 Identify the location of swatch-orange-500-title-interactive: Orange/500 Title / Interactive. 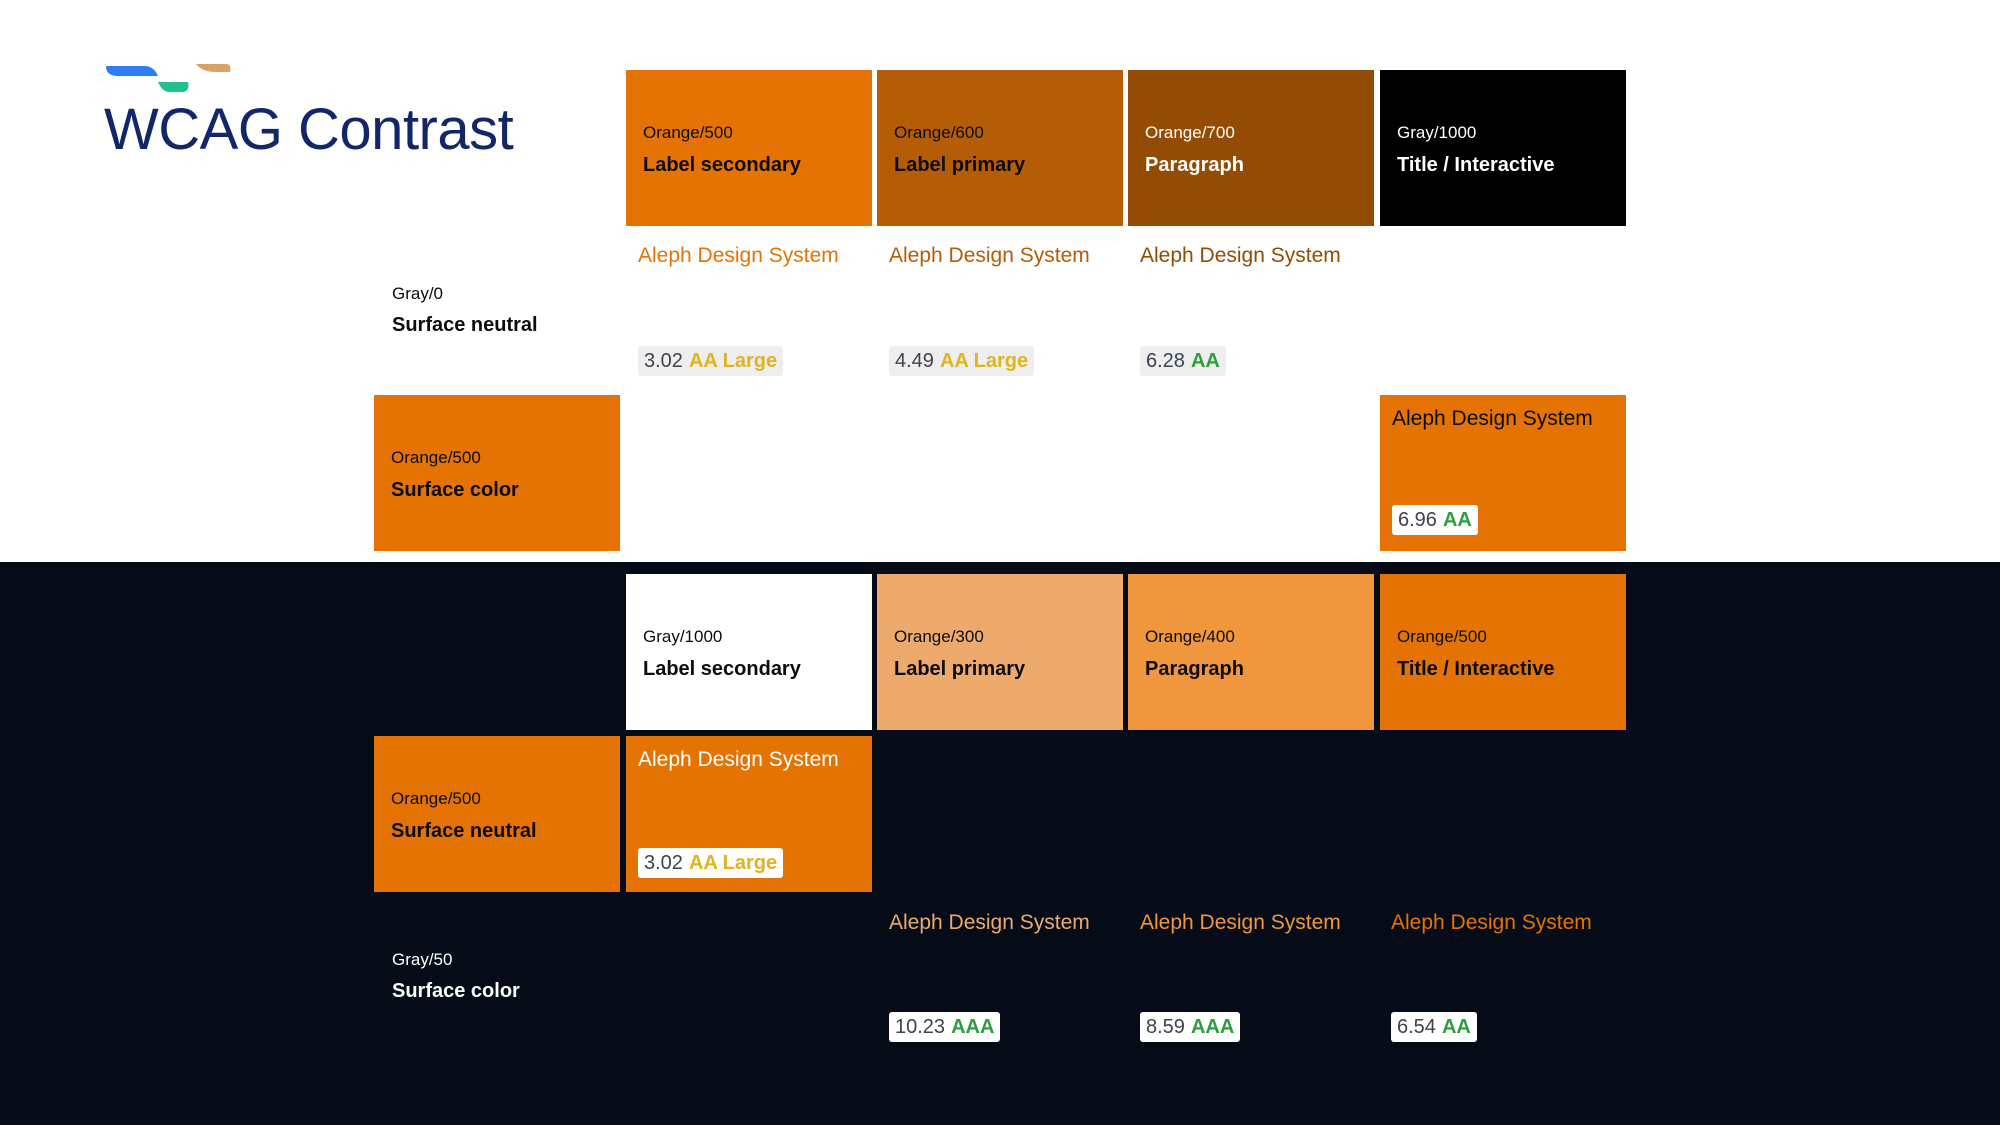
(1503, 652).